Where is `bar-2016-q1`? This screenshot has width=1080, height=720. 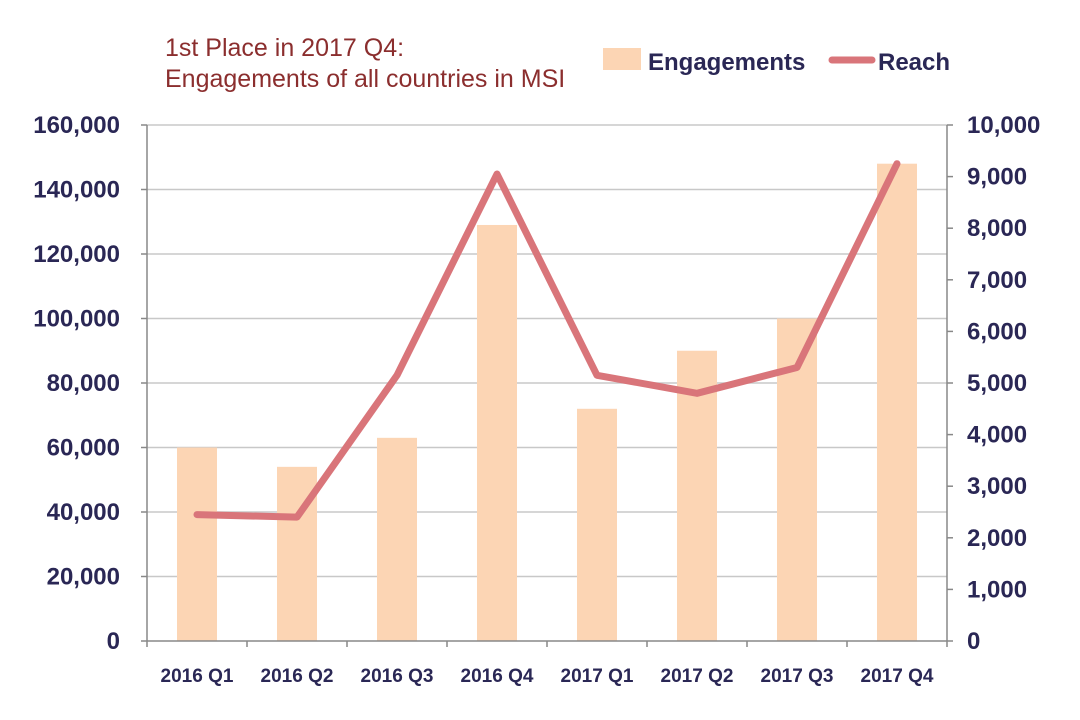 bar-2016-q1 is located at coordinates (197, 544).